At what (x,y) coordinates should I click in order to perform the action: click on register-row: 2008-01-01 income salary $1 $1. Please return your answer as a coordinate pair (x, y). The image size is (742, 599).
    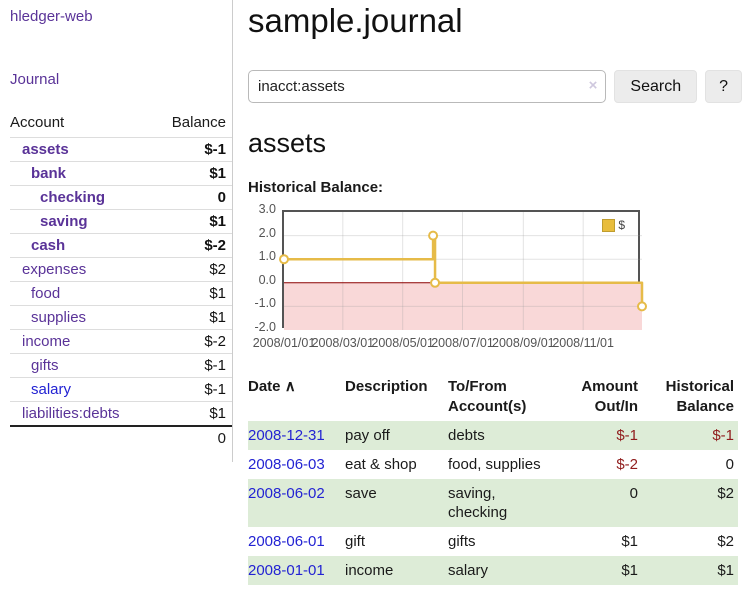
    Looking at the image, I should click on (493, 570).